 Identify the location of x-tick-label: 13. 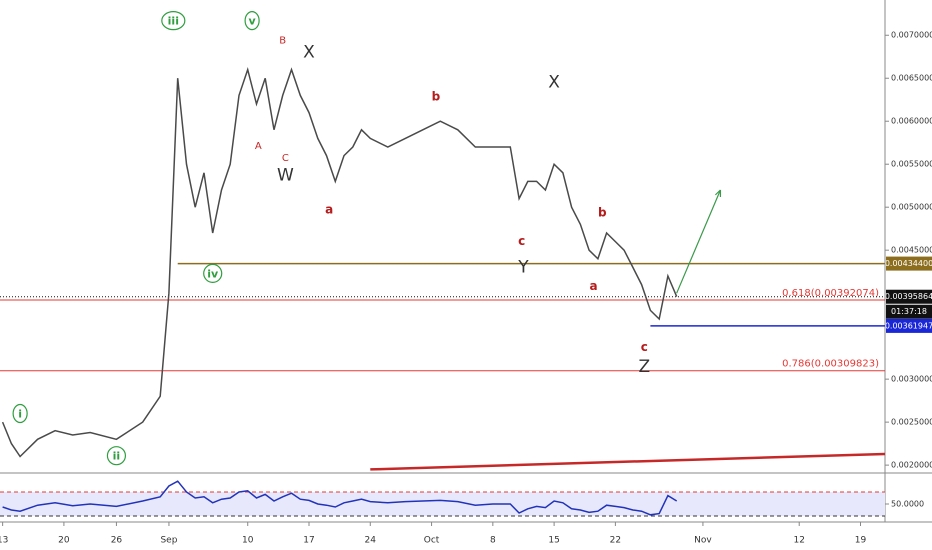
(4, 541).